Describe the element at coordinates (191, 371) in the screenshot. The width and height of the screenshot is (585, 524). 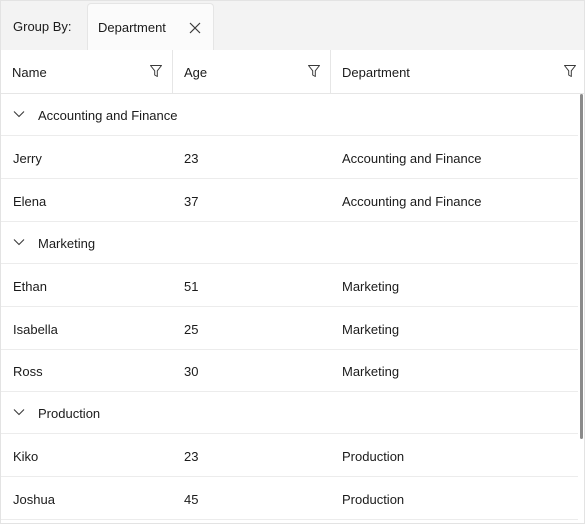
I see `cell-age: 30` at that location.